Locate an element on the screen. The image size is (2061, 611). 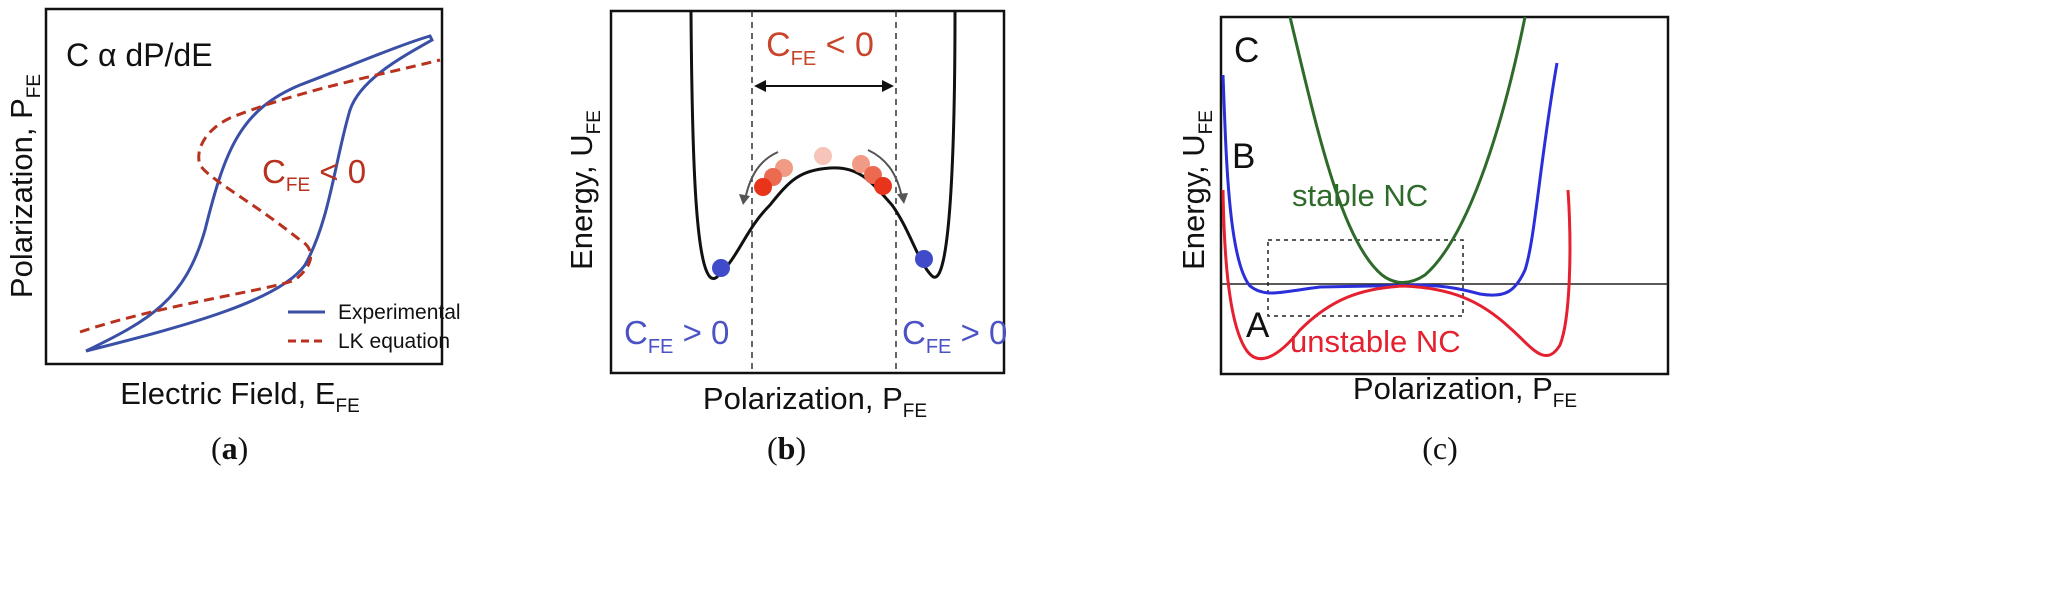
legend-lk-label: LK equation is located at coordinates (394, 341).